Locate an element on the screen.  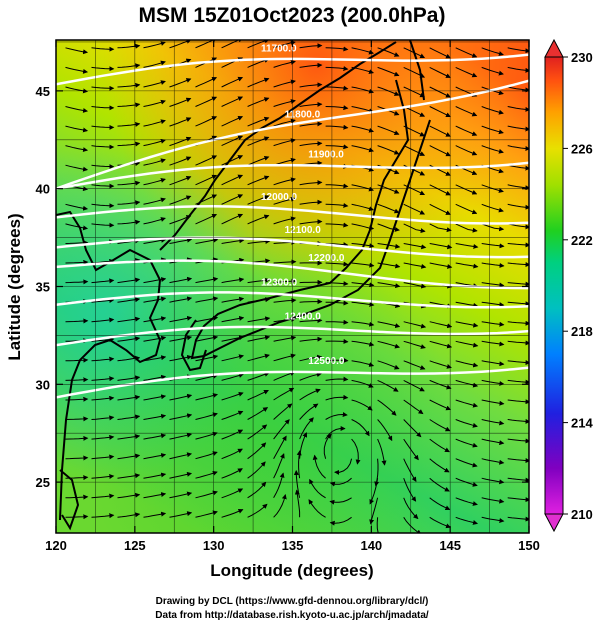
contour-label: 12300.0 is located at coordinates (279, 282).